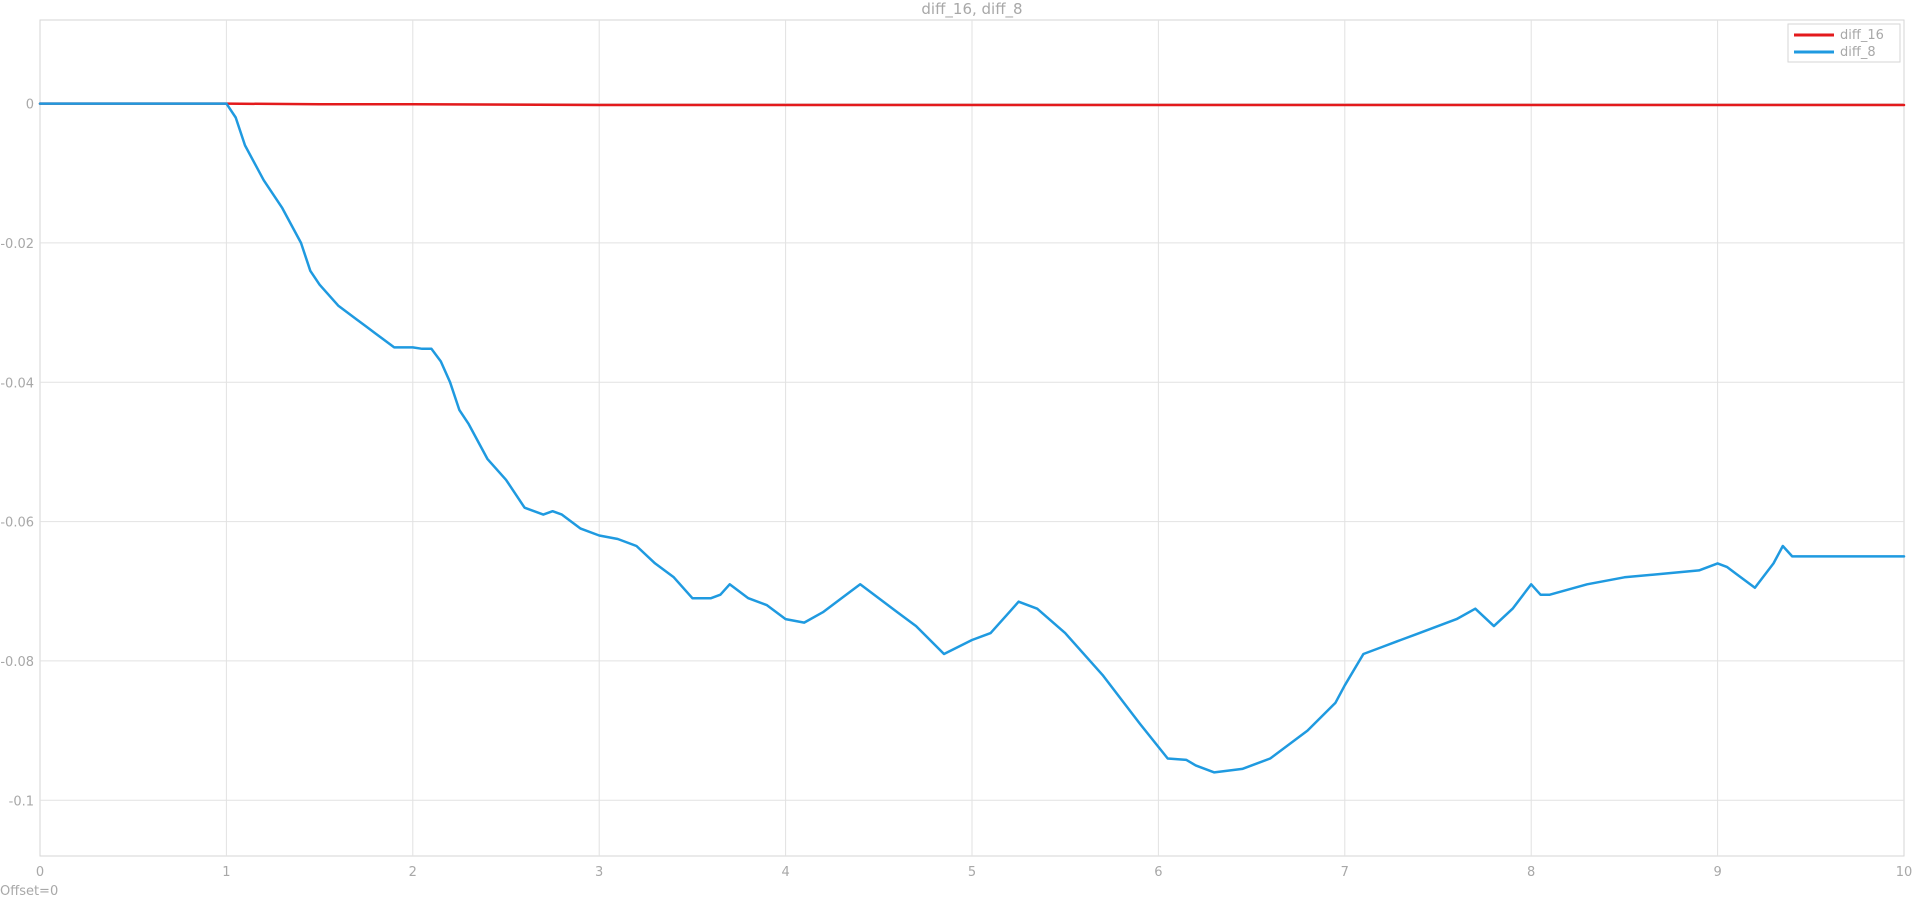  Describe the element at coordinates (1858, 52) in the screenshot. I see `legend-label-diff-8: diff_8` at that location.